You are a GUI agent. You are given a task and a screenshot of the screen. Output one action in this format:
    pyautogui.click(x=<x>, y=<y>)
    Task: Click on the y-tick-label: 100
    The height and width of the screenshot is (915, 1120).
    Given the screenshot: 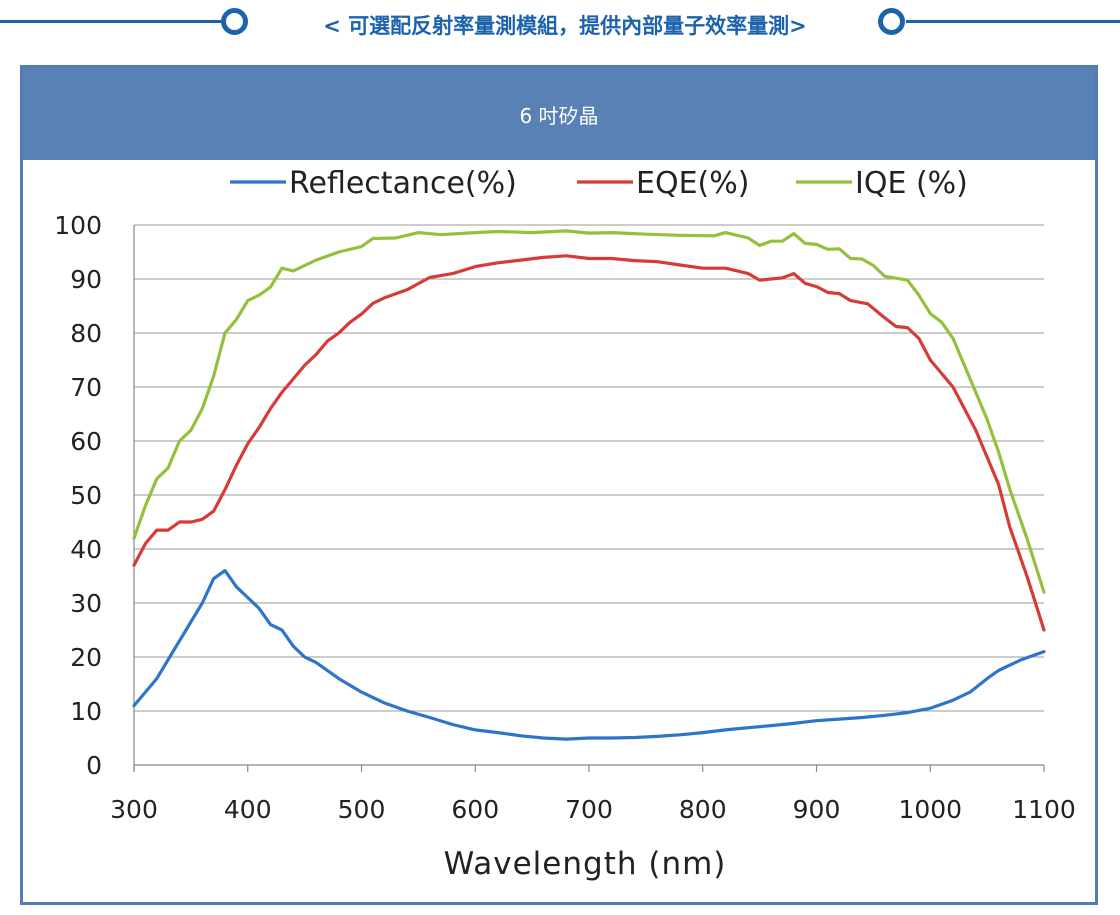 What is the action you would take?
    pyautogui.click(x=78, y=225)
    